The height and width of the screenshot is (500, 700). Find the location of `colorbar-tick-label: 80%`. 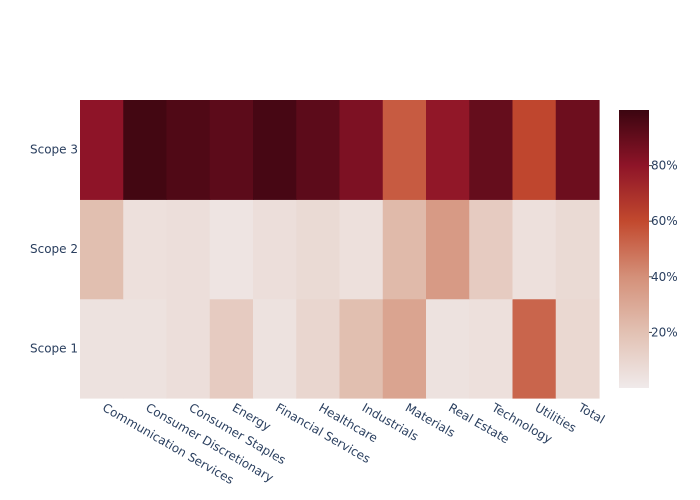

colorbar-tick-label: 80% is located at coordinates (664, 166).